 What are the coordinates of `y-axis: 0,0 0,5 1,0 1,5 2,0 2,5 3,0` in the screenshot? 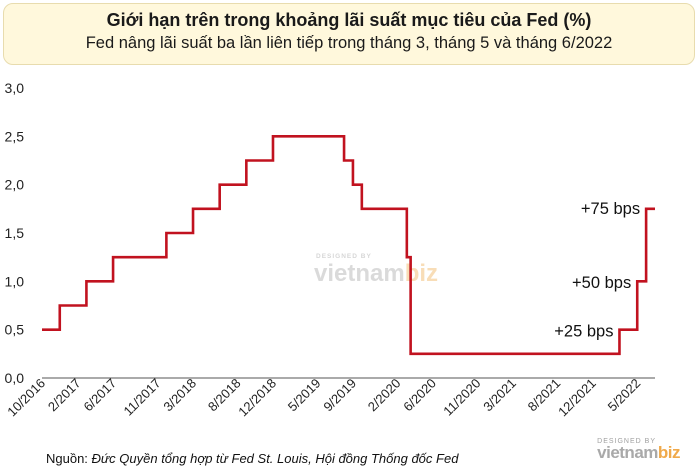 It's located at (15, 233).